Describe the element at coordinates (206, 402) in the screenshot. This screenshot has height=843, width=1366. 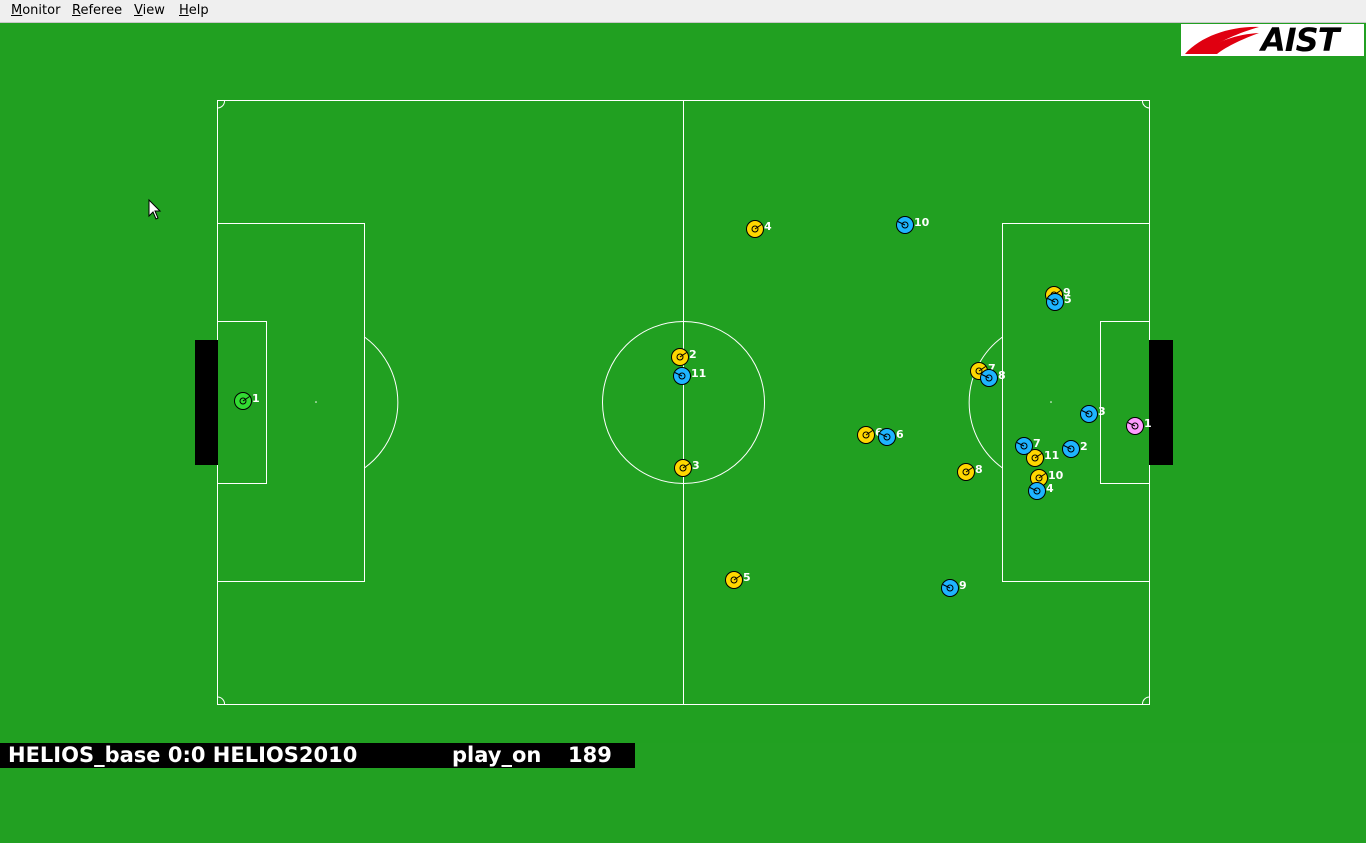
I see `left-goal` at that location.